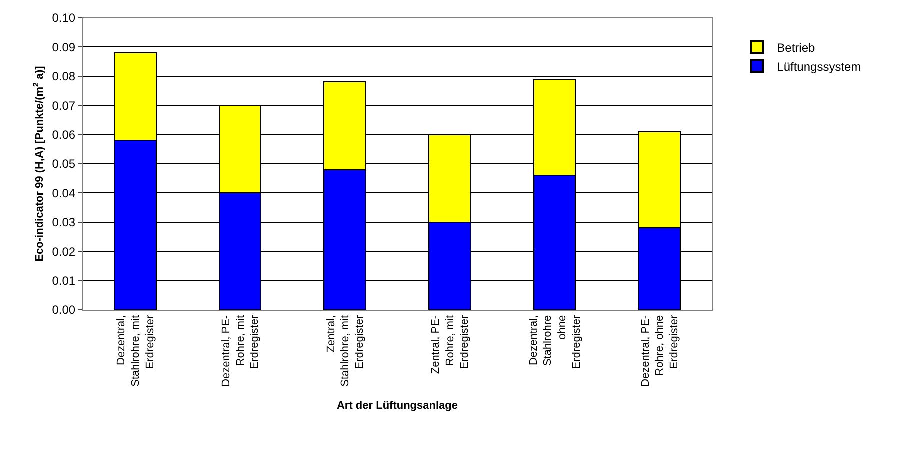  What do you see at coordinates (796, 47) in the screenshot?
I see `legend-label: Betrieb` at bounding box center [796, 47].